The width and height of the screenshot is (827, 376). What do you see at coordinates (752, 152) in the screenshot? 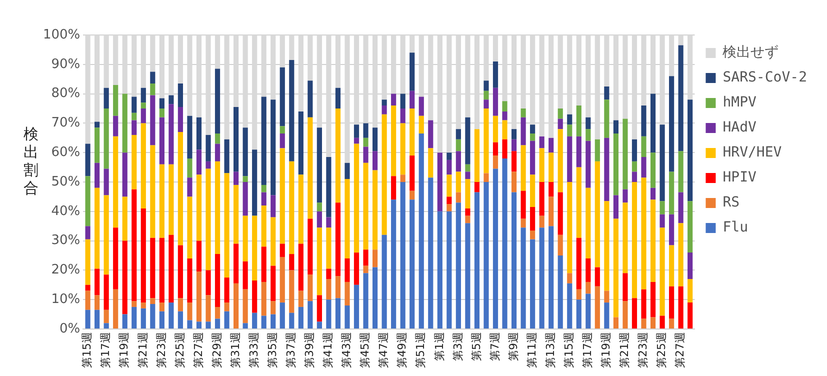
I see `legend-label: HRV/HEV` at bounding box center [752, 152].